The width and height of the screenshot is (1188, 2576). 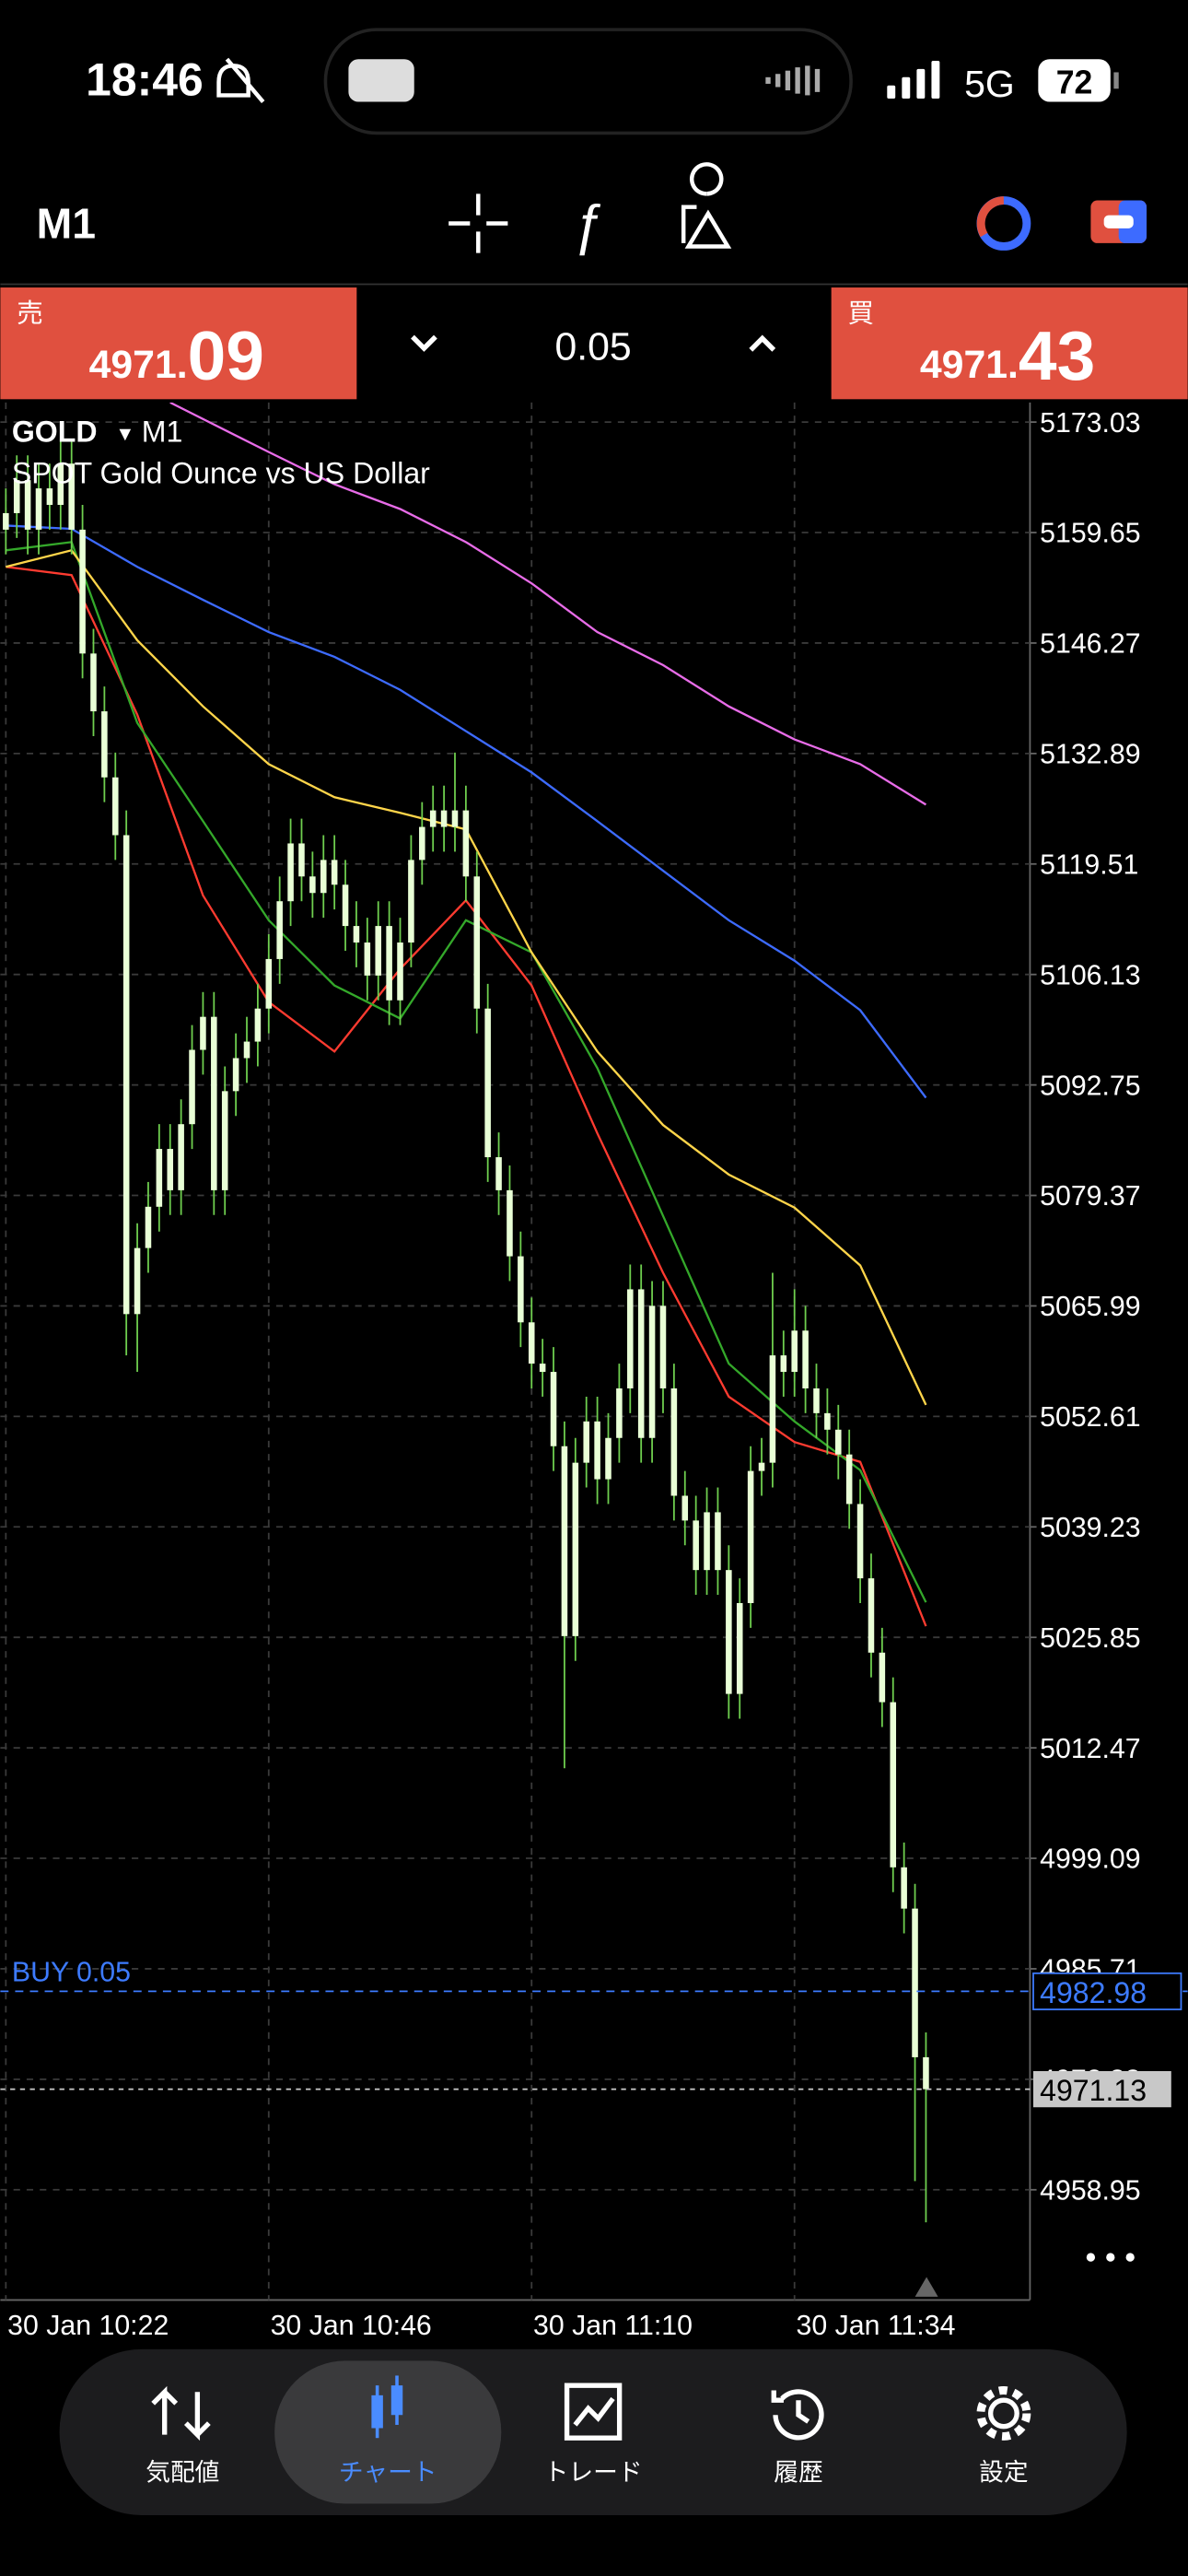 What do you see at coordinates (1004, 2473) in the screenshot?
I see `tab-label: 設定` at bounding box center [1004, 2473].